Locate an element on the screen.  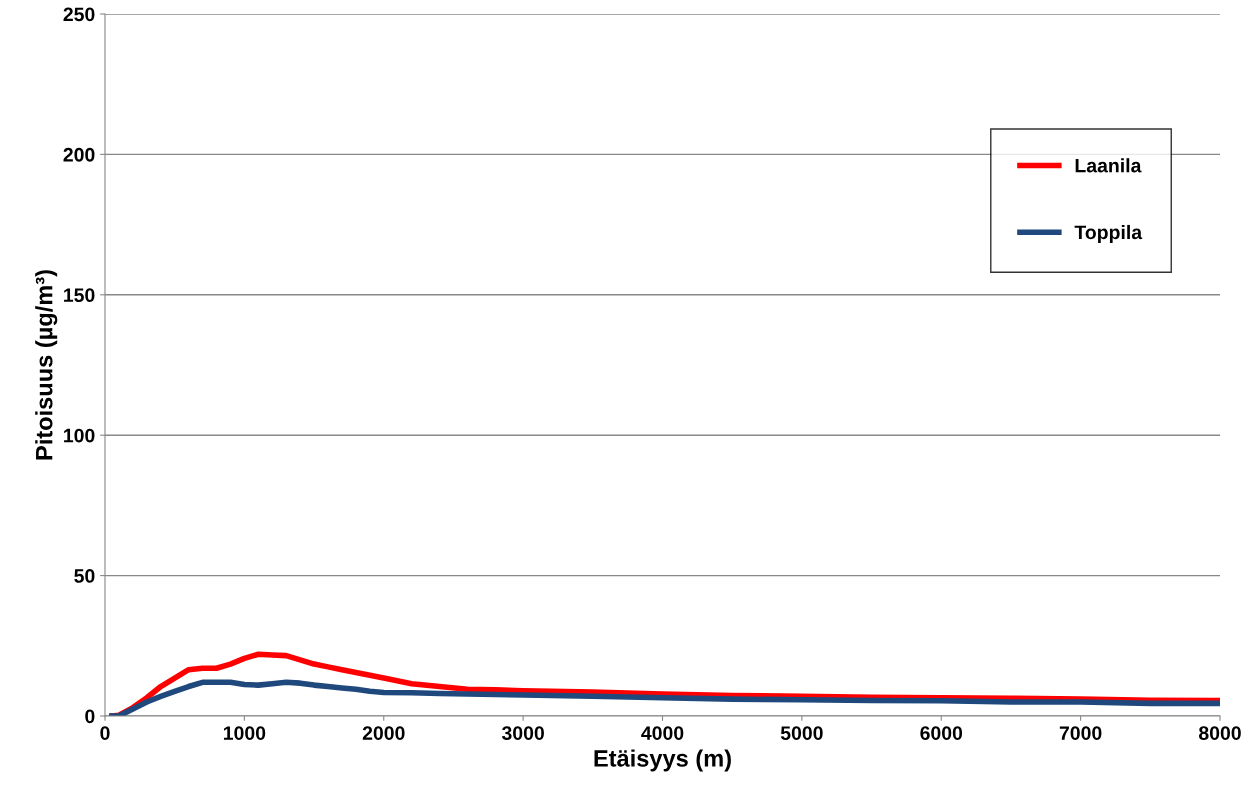
x-tick-label: 7000 is located at coordinates (1080, 733).